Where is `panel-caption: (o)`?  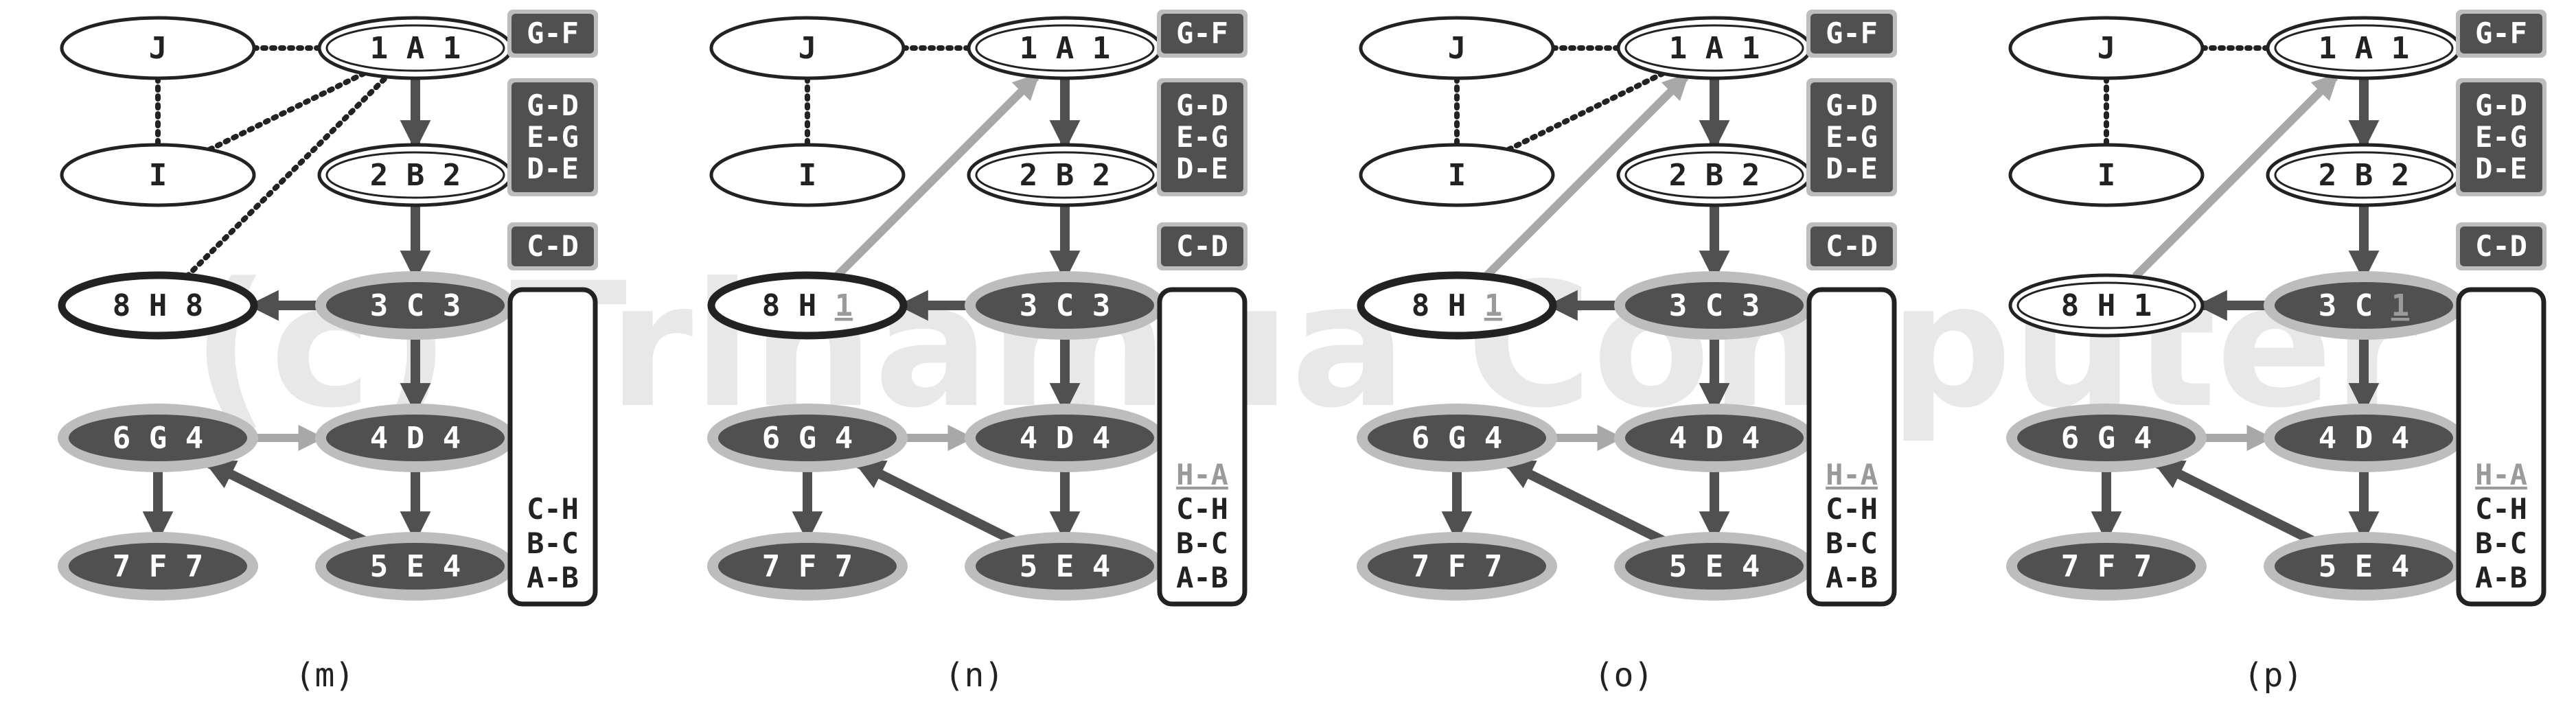
panel-caption: (o) is located at coordinates (1624, 675).